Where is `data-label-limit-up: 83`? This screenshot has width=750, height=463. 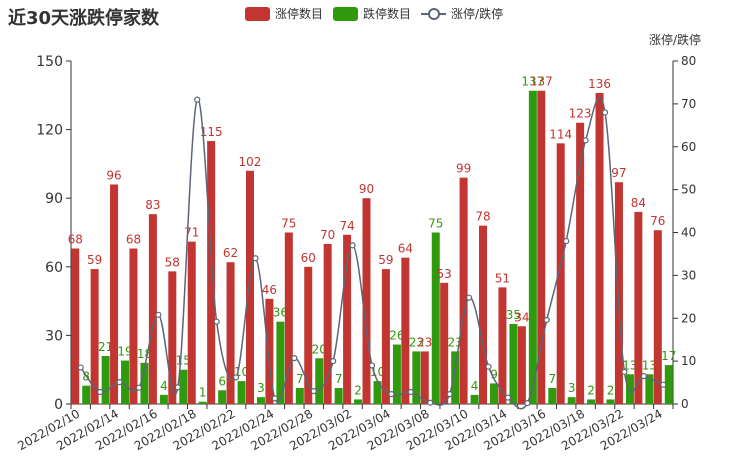
data-label-limit-up: 83 is located at coordinates (152, 205).